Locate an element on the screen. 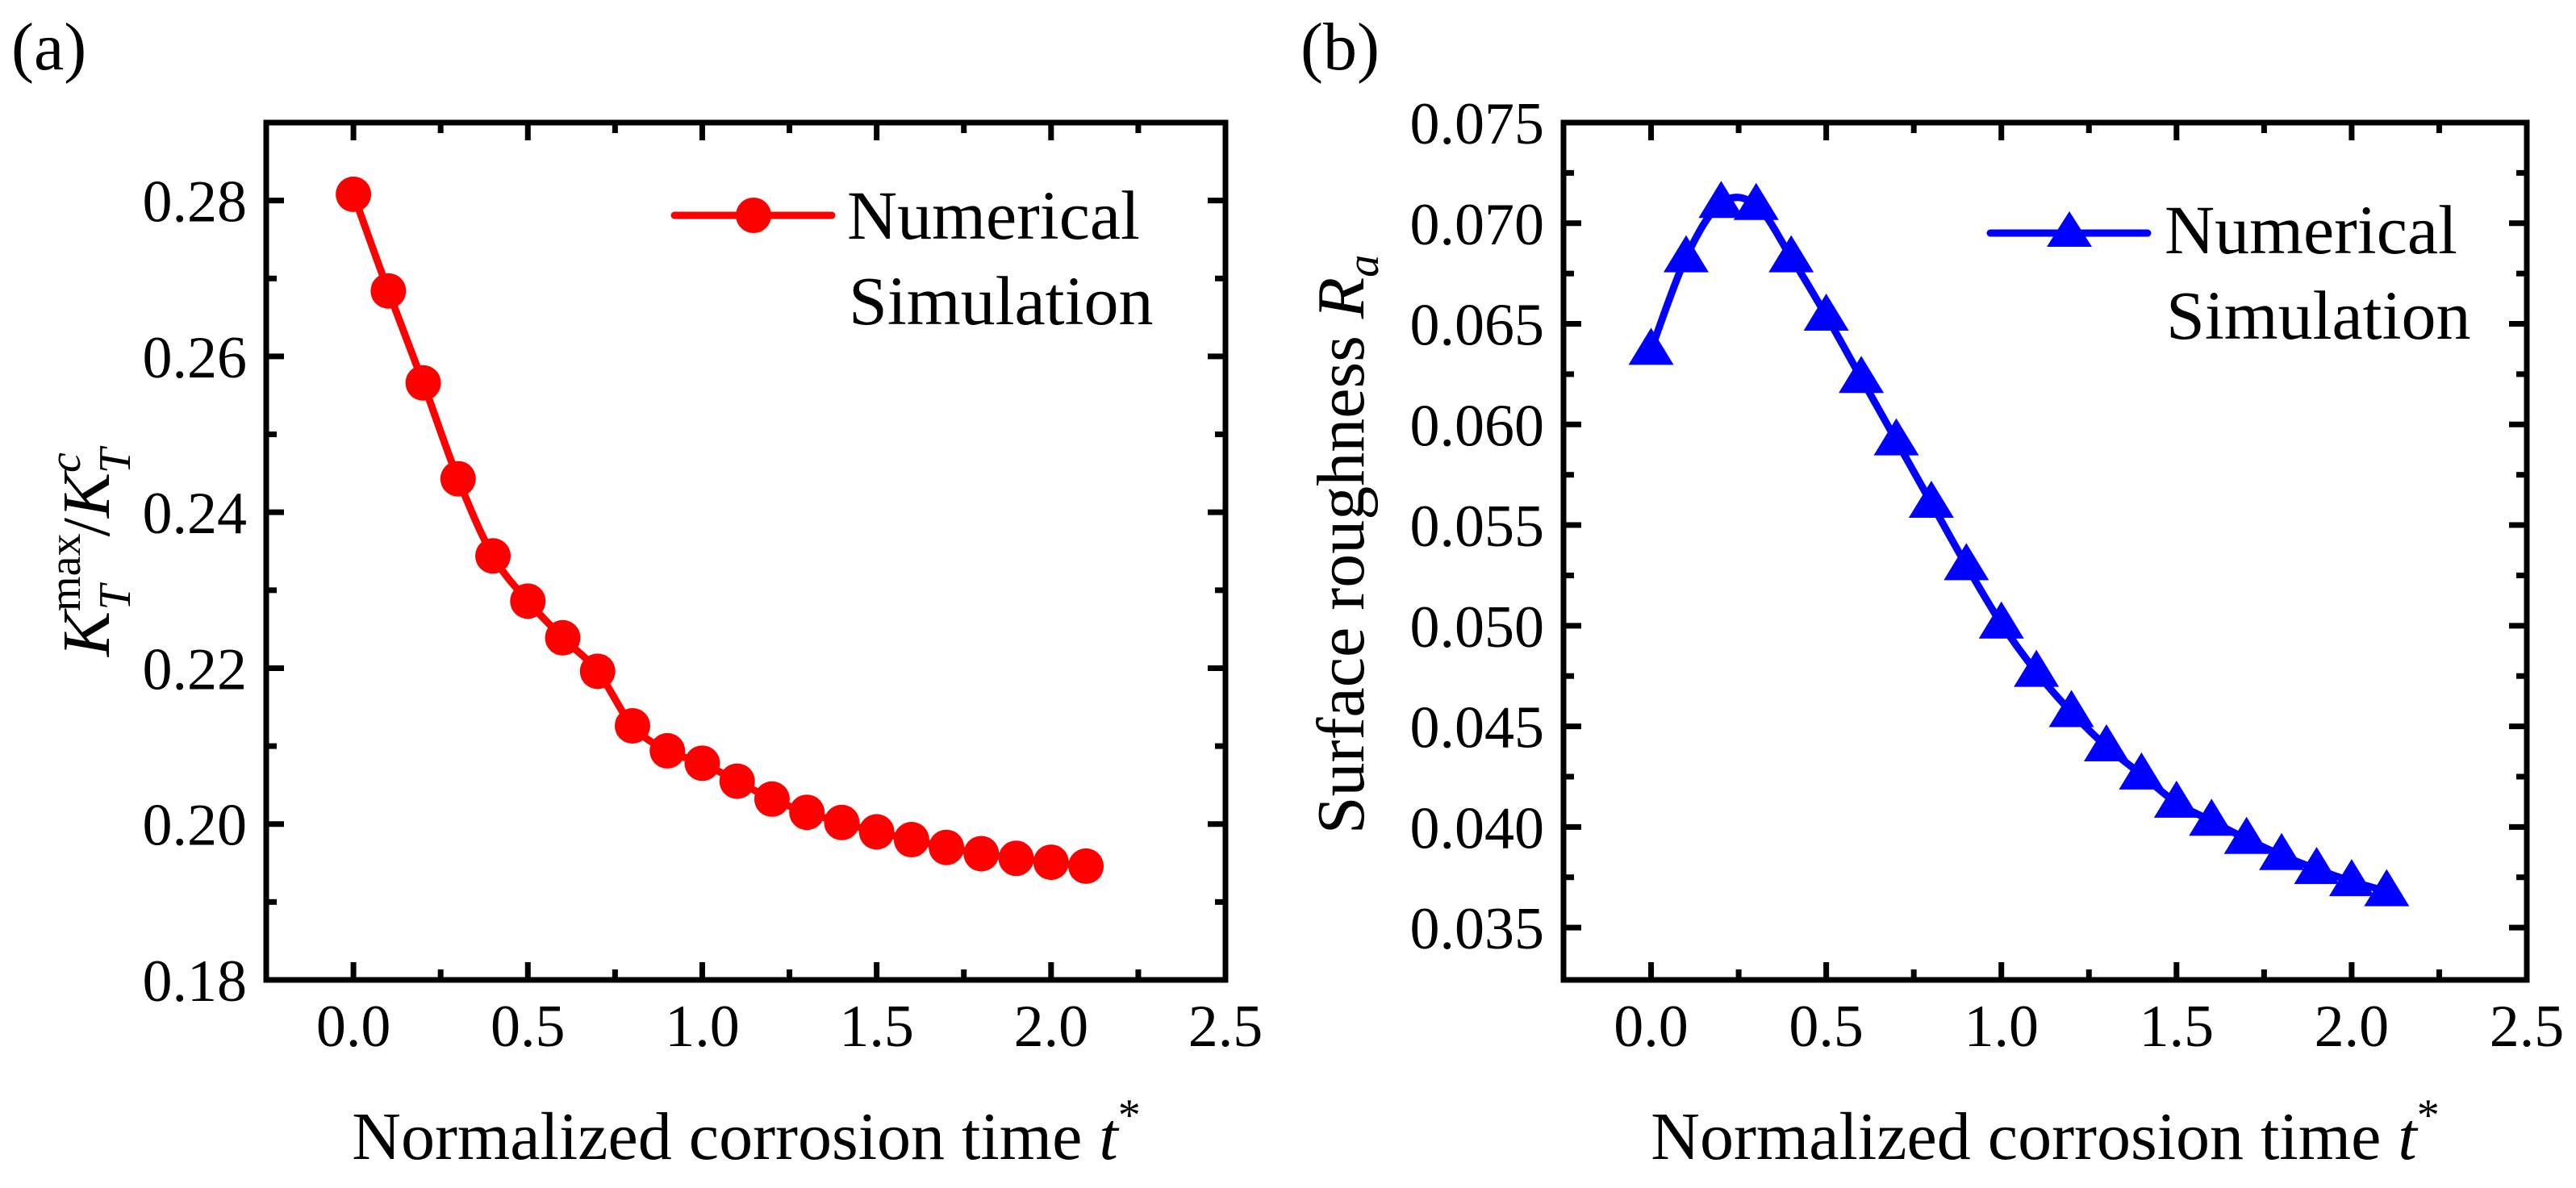 The height and width of the screenshot is (1188, 2576). legend-b-triangle-marker is located at coordinates (2069, 229).